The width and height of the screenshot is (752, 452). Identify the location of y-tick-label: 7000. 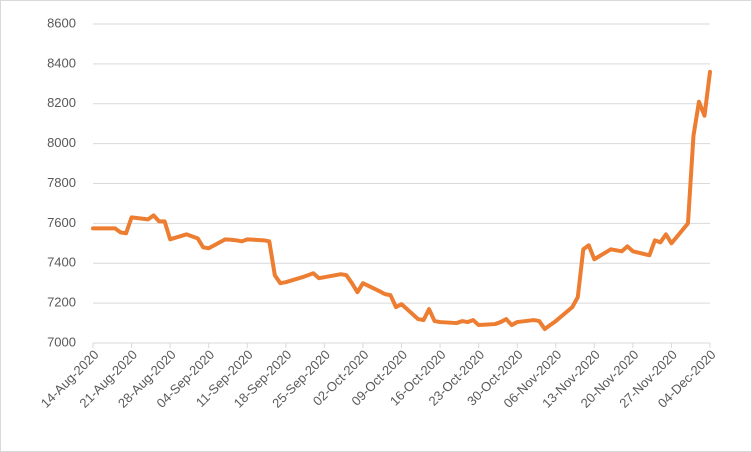
(61, 341).